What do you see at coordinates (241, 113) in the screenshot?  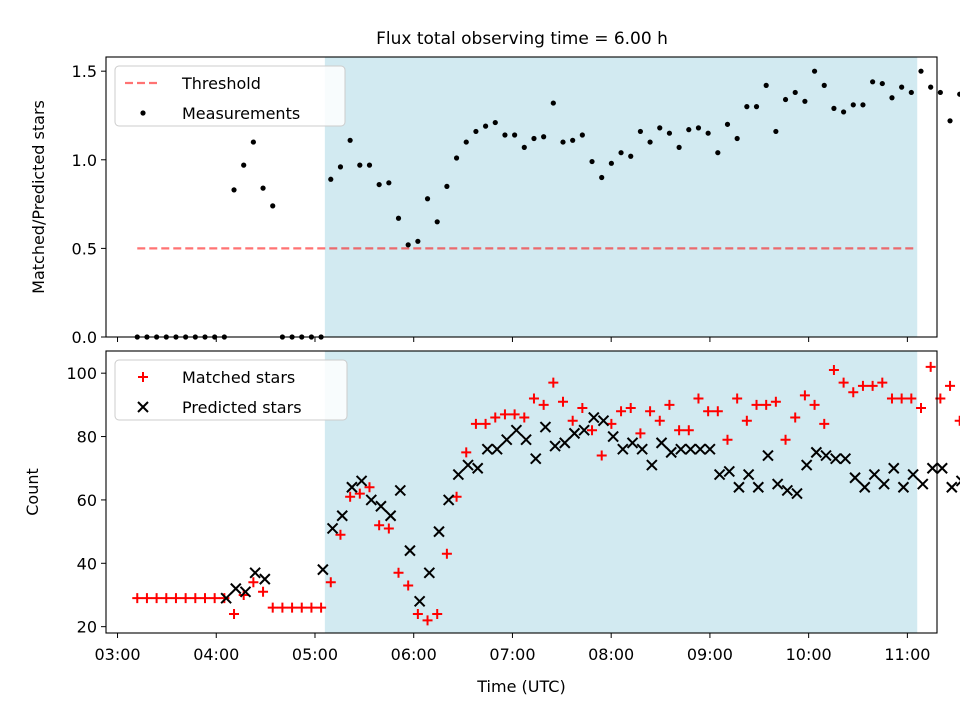 I see `legend-label: Measurements` at bounding box center [241, 113].